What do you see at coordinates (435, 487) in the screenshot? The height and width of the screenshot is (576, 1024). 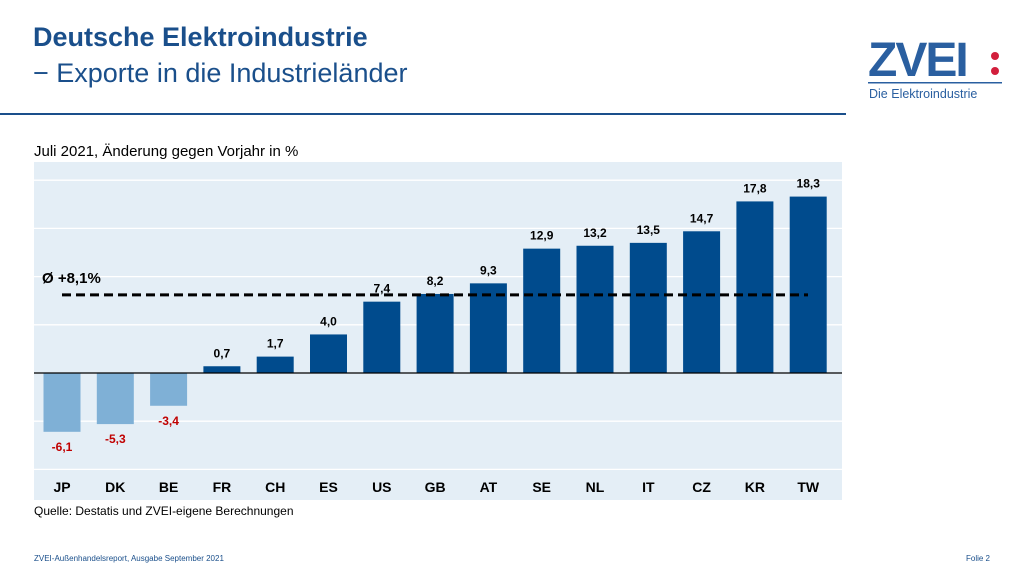 I see `x-tick-label: GB` at bounding box center [435, 487].